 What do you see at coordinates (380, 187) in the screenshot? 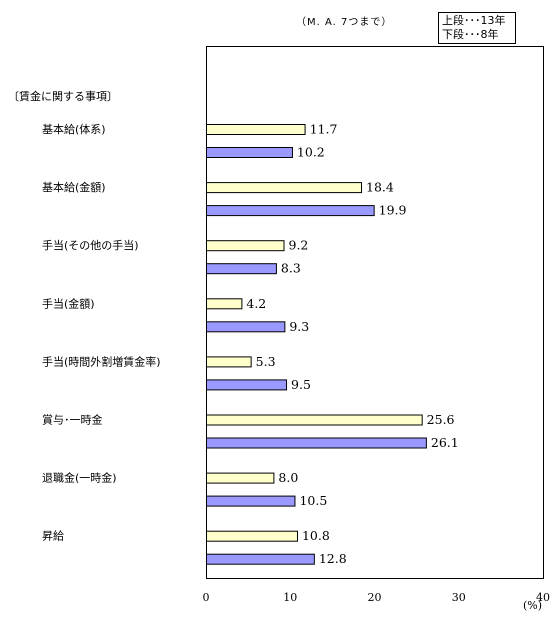
I see `value-label: 18.4` at bounding box center [380, 187].